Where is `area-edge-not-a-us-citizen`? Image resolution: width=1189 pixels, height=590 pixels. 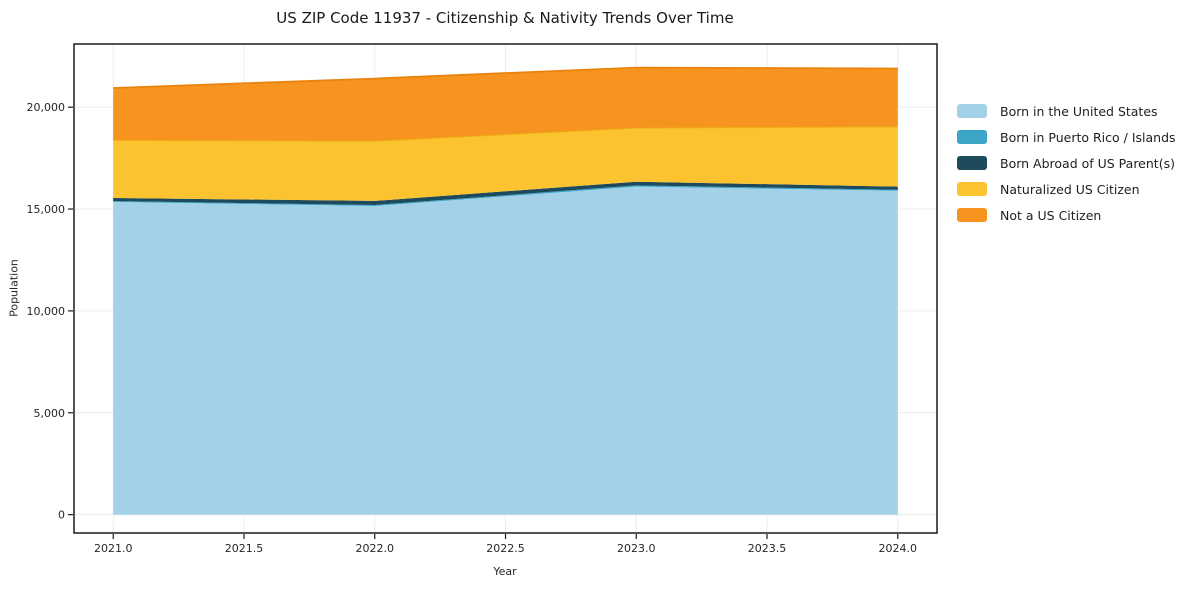 area-edge-not-a-us-citizen is located at coordinates (505, 77).